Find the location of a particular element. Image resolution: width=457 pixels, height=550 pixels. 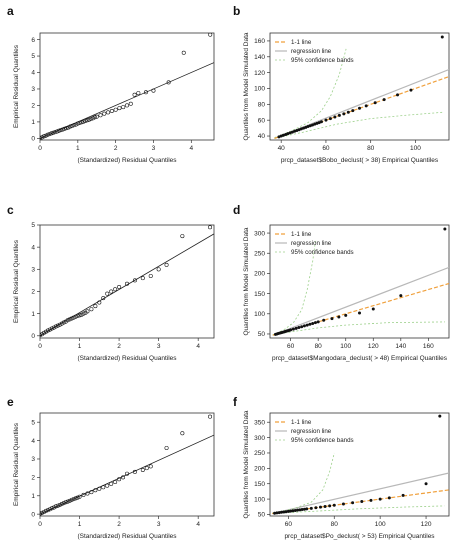

x-tick-label: 1 is located at coordinates (78, 148).